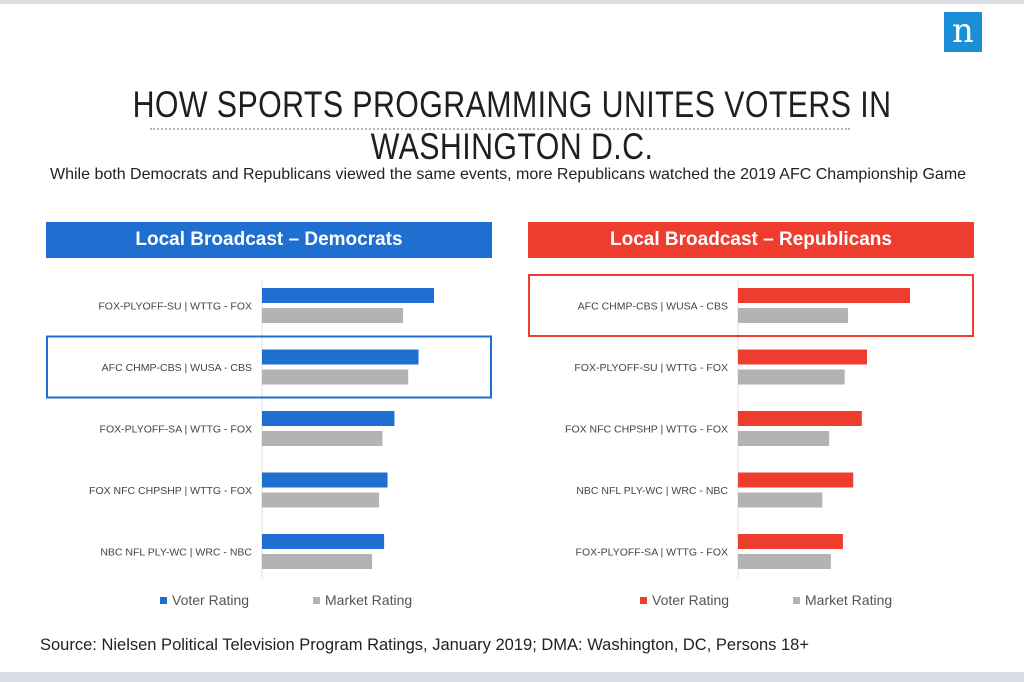 This screenshot has height=682, width=1024. What do you see at coordinates (512, 677) in the screenshot?
I see `bottom-frame-bar` at bounding box center [512, 677].